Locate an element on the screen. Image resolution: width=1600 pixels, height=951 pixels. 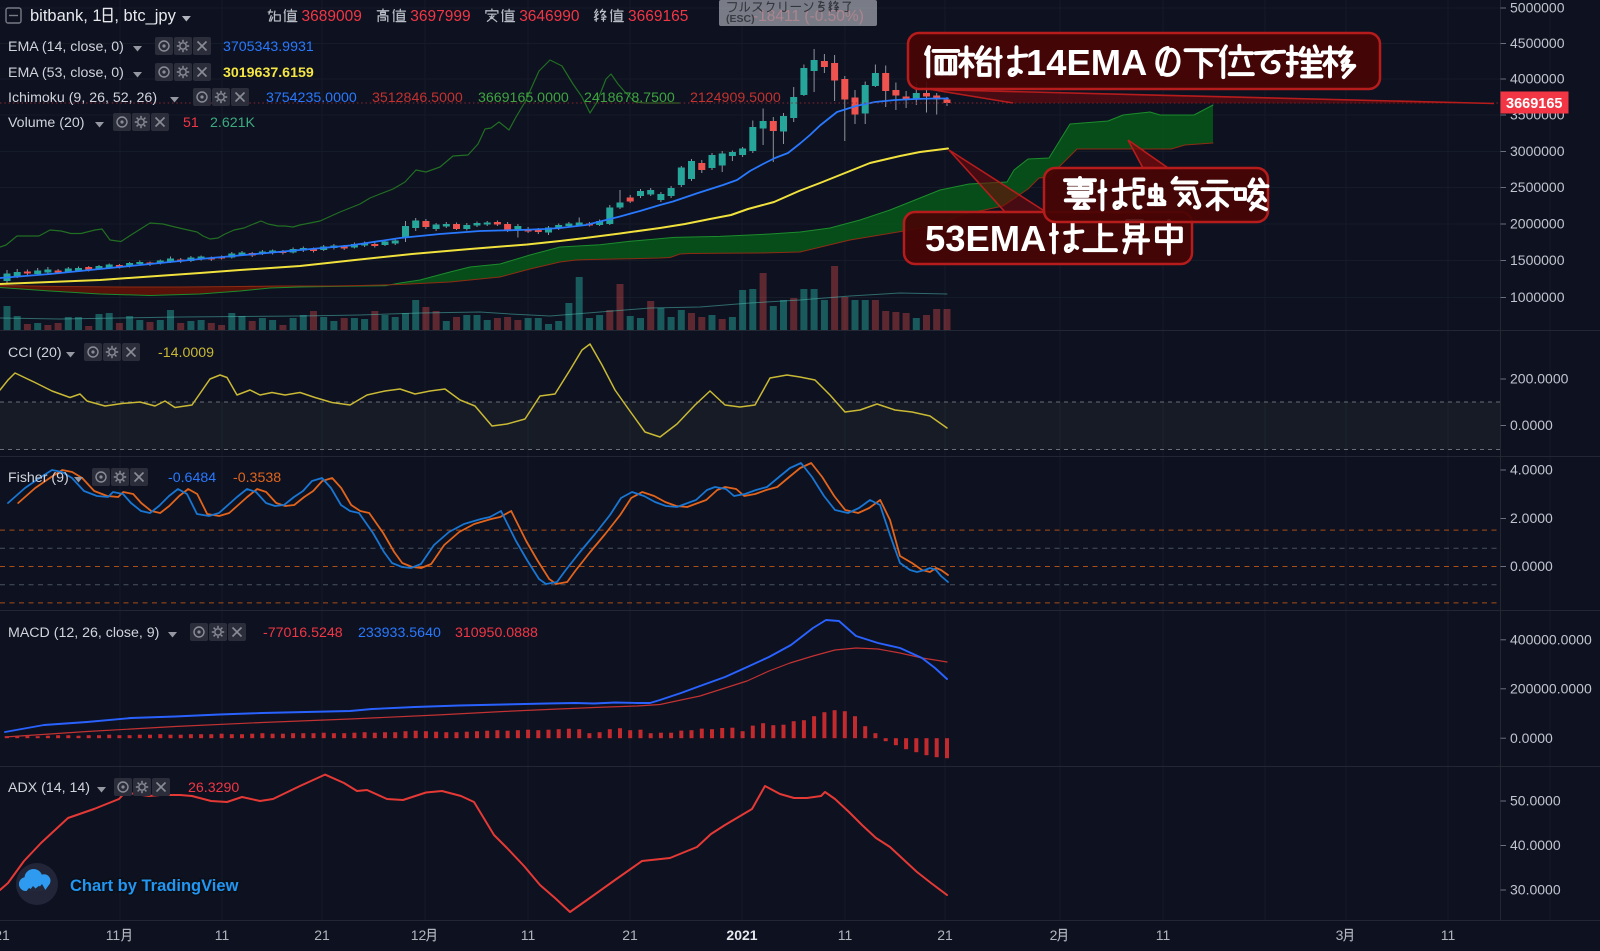
svg-text: EMA (14, close, 0) is located at coordinates (66, 47).